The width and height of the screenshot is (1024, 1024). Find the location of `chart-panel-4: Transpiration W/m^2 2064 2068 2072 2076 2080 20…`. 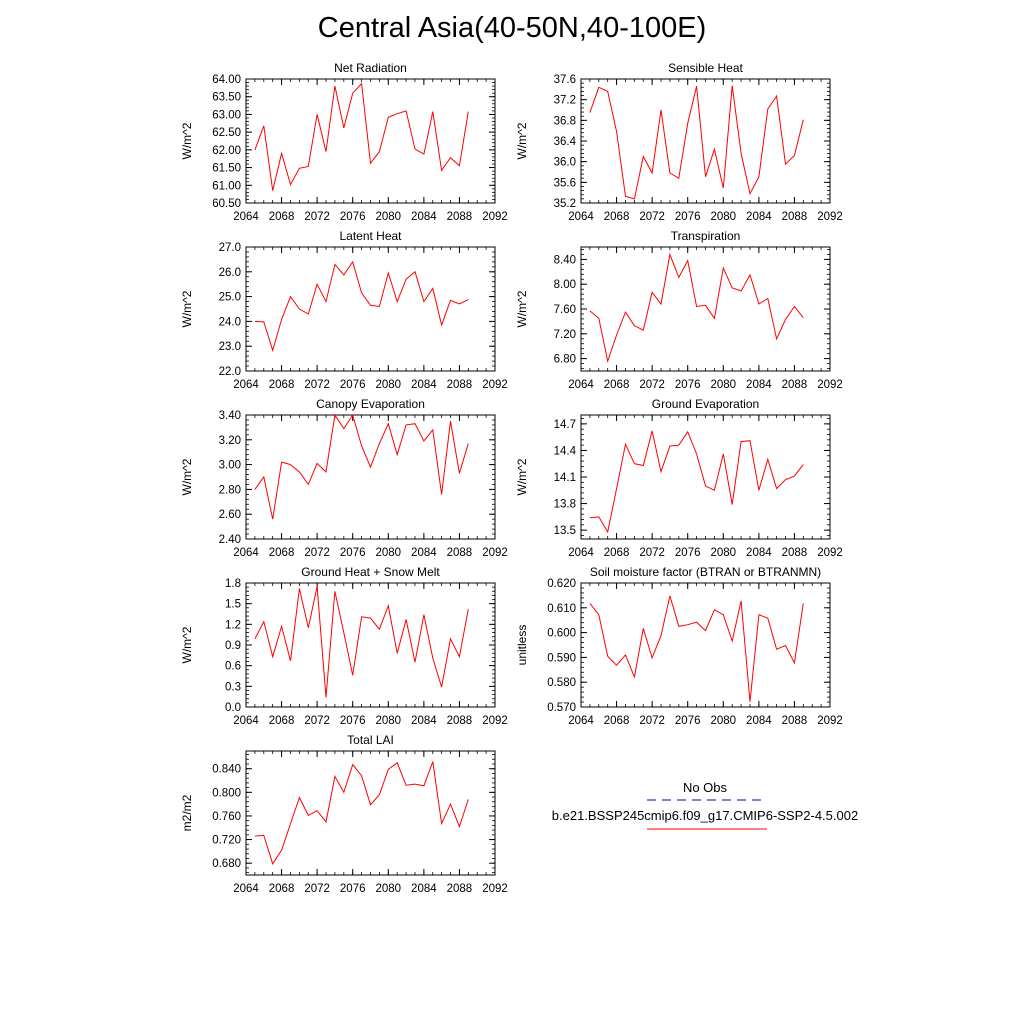

chart-panel-4: Transpiration W/m^2 2064 2068 2072 2076 2080 20… is located at coordinates (679, 310).